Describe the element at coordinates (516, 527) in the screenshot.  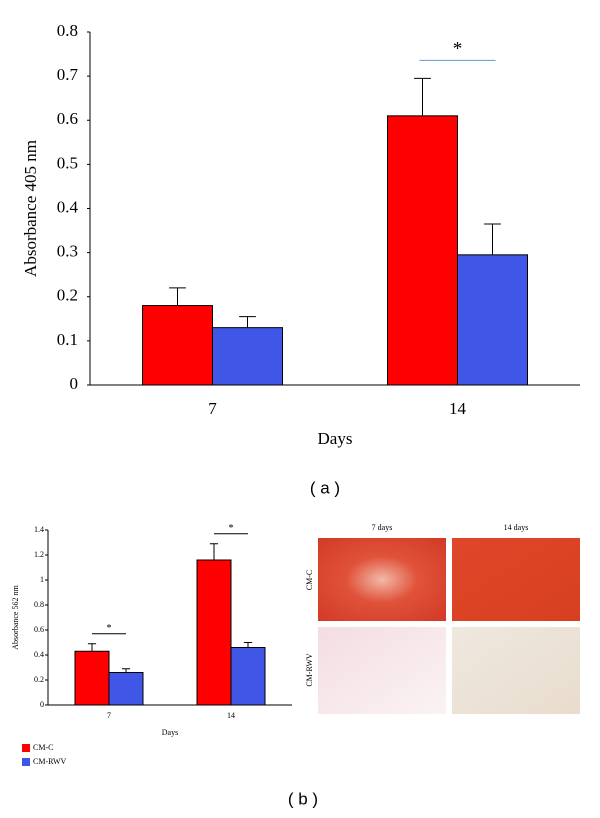
I see `column-label: 14 days` at that location.